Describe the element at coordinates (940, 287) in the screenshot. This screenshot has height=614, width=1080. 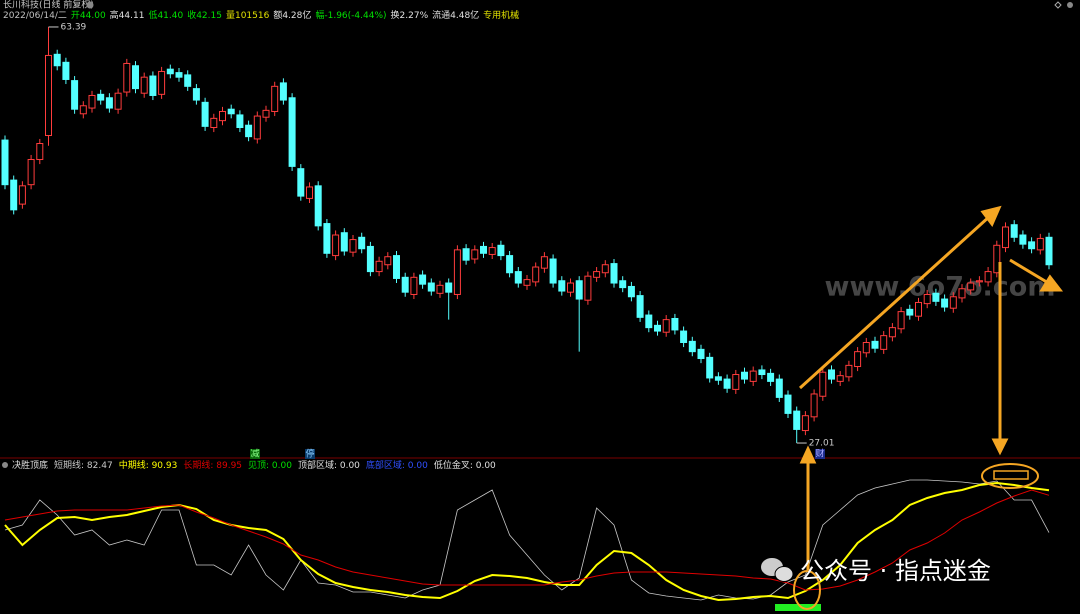
I see `watermark: www.6o7o.com` at that location.